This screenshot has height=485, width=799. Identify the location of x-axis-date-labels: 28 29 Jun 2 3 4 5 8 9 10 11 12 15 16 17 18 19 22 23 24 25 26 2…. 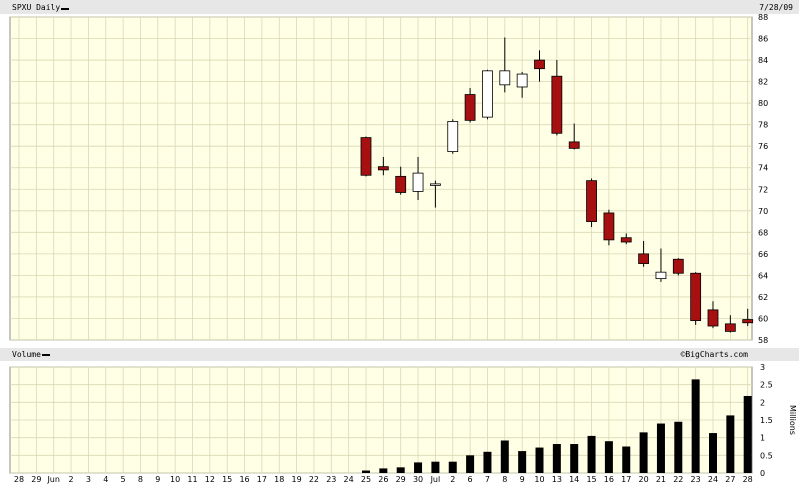
(383, 479).